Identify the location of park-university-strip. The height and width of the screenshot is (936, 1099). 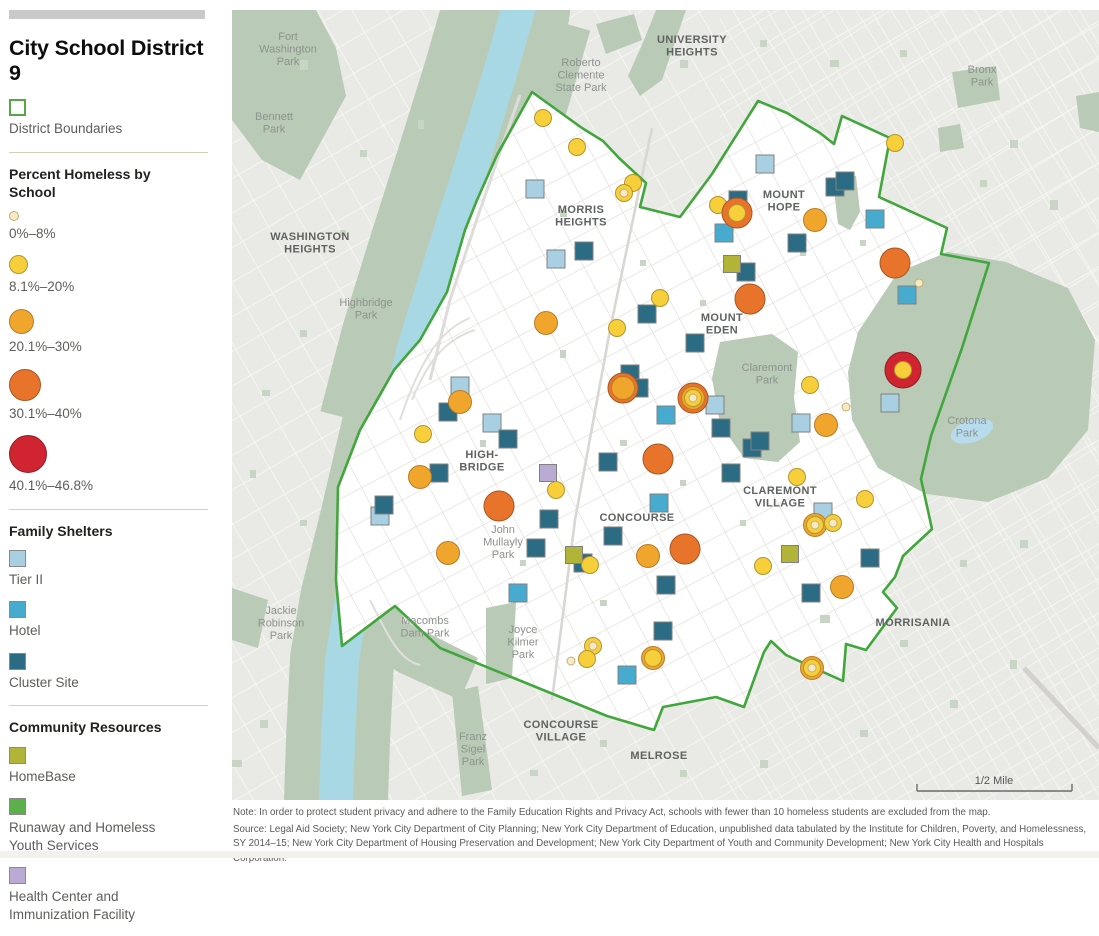
(657, 53).